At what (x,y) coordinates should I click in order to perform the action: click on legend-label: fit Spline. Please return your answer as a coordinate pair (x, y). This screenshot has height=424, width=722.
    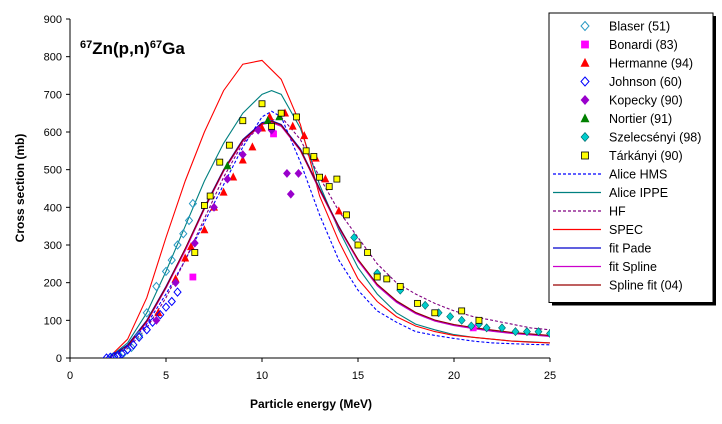
    Looking at the image, I should click on (633, 267).